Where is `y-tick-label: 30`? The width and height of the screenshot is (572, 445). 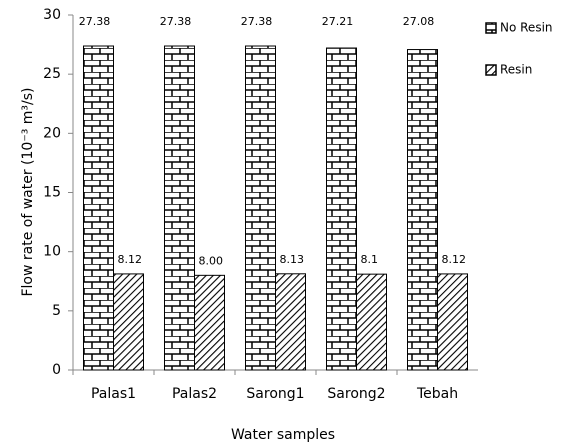 y-tick-label: 30 is located at coordinates (52, 15).